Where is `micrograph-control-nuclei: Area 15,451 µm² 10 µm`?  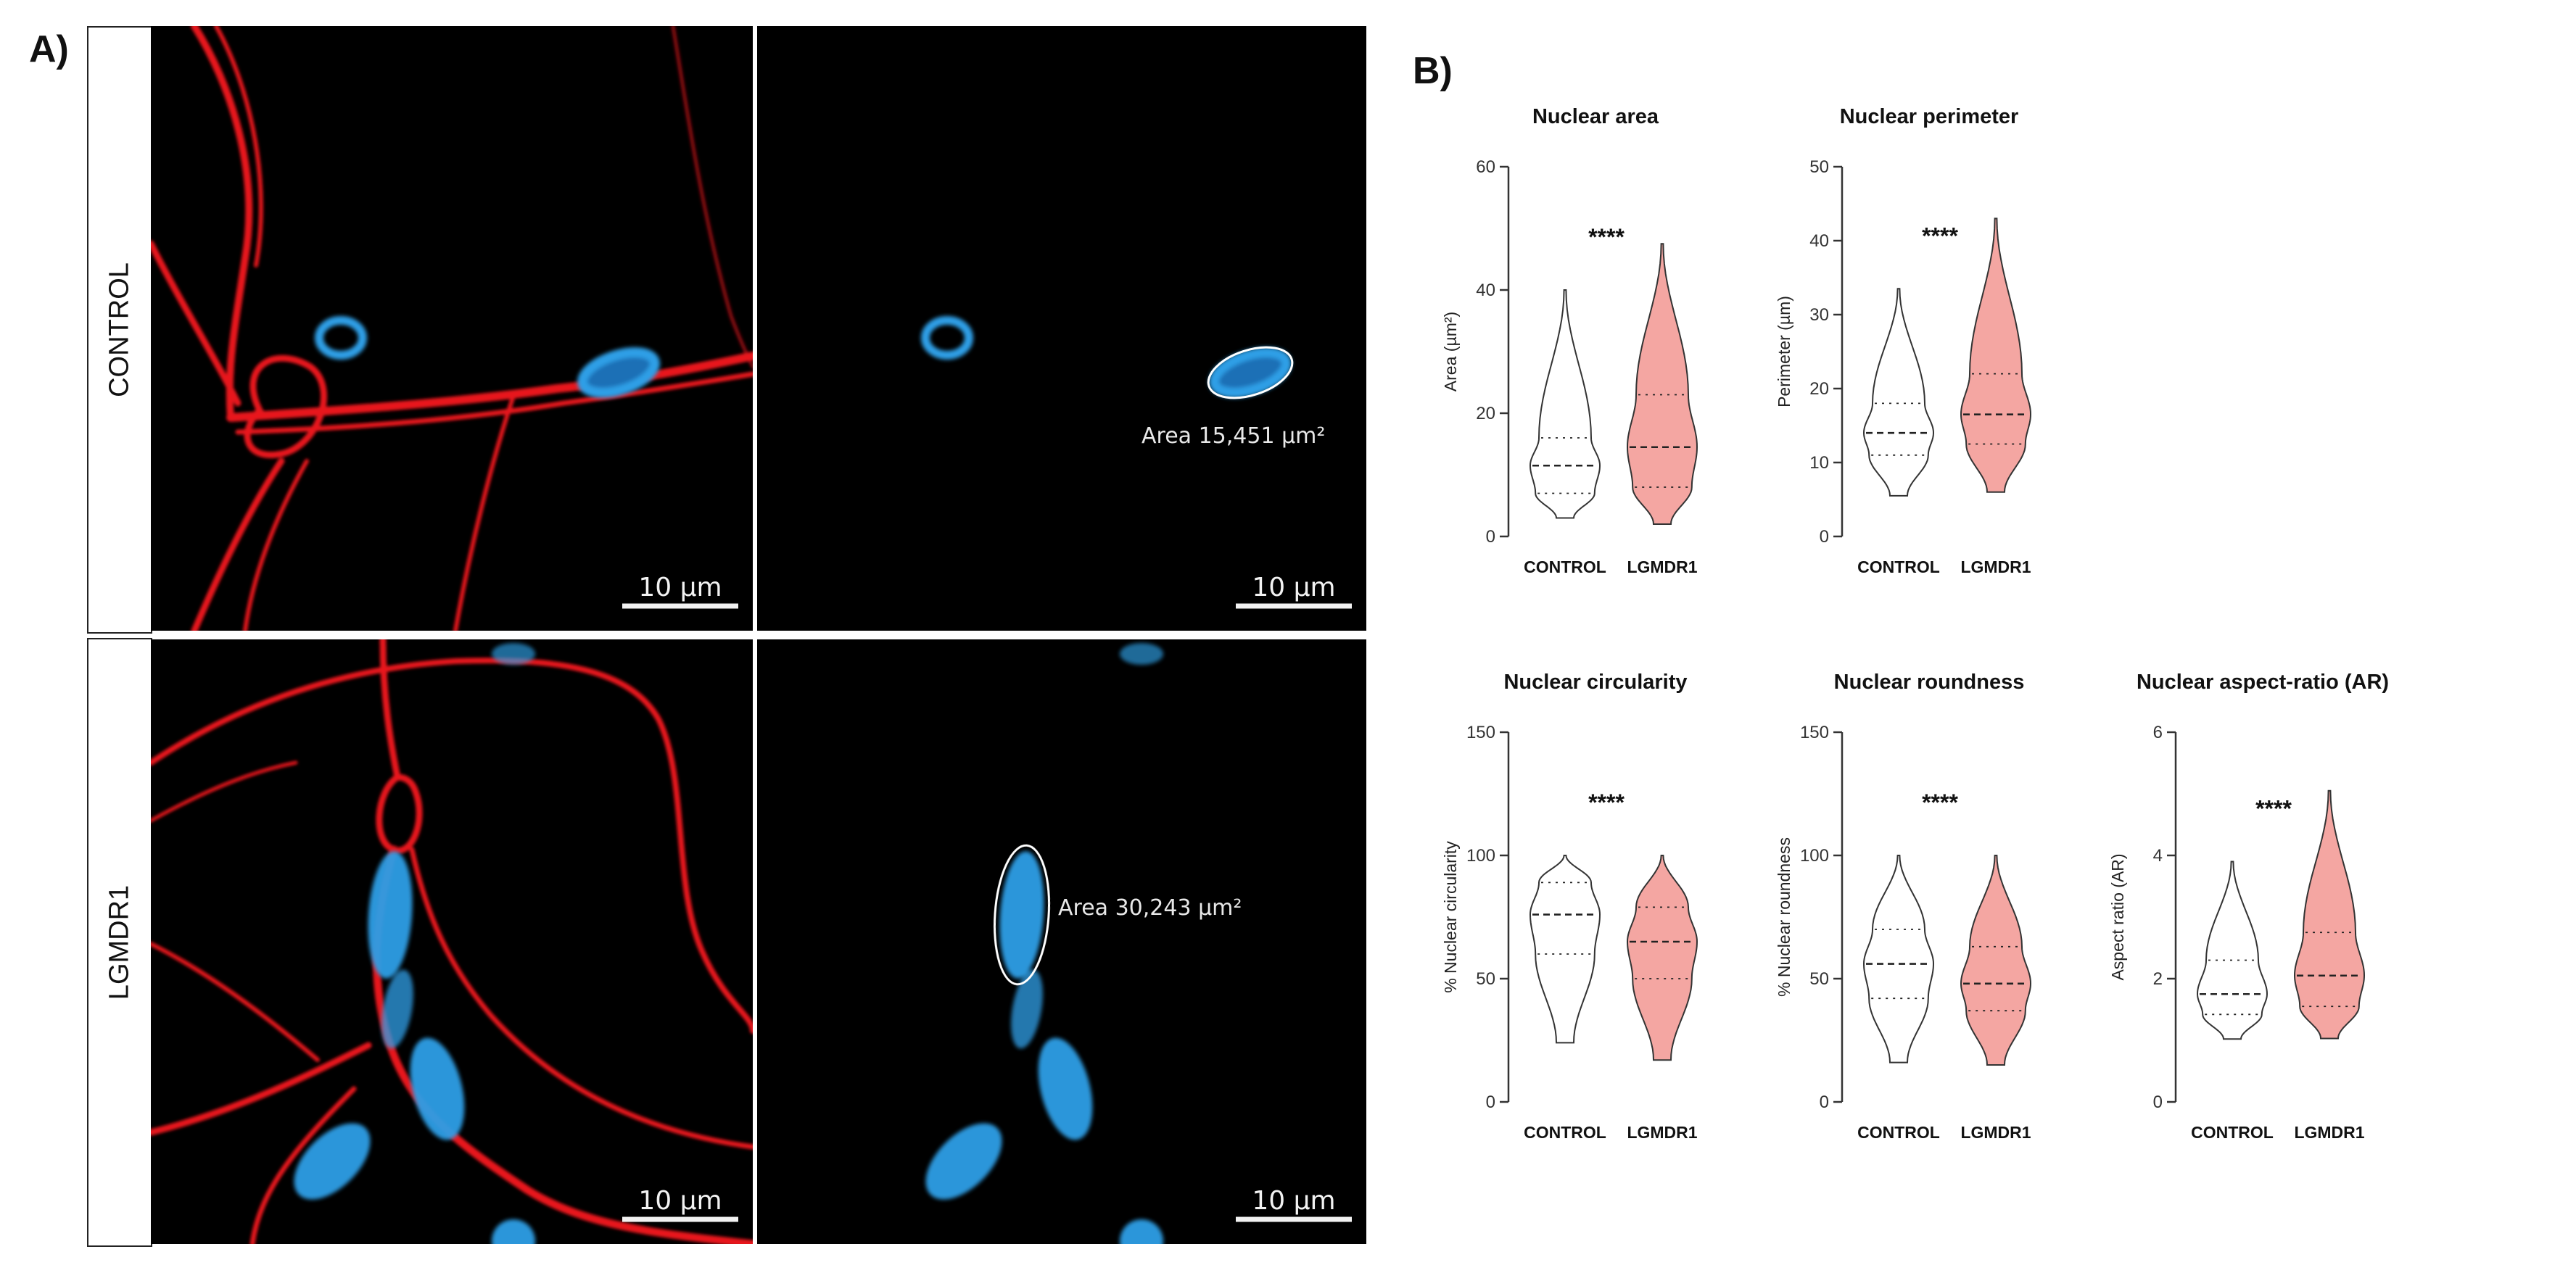 micrograph-control-nuclei: Area 15,451 µm² 10 µm is located at coordinates (1061, 328).